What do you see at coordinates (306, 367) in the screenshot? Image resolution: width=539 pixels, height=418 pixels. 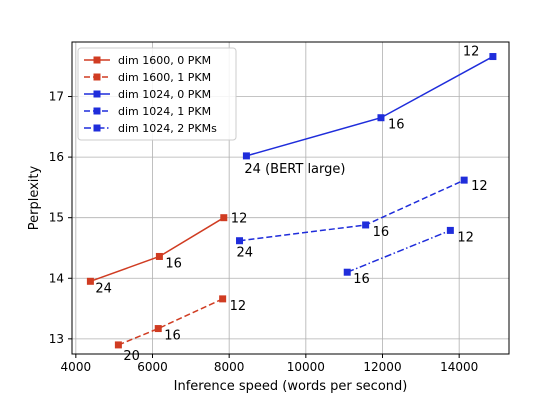 I see `x-tick-label: 10000` at bounding box center [306, 367].